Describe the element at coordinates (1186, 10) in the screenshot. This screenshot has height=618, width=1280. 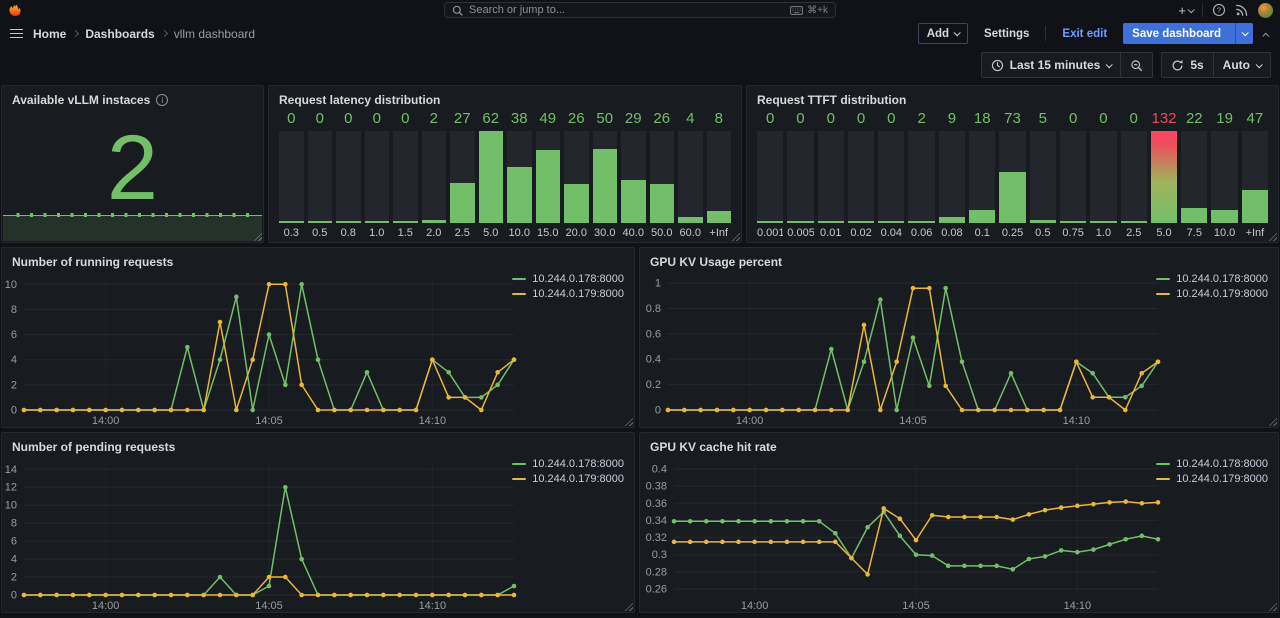
I see `add-new-button: +` at that location.